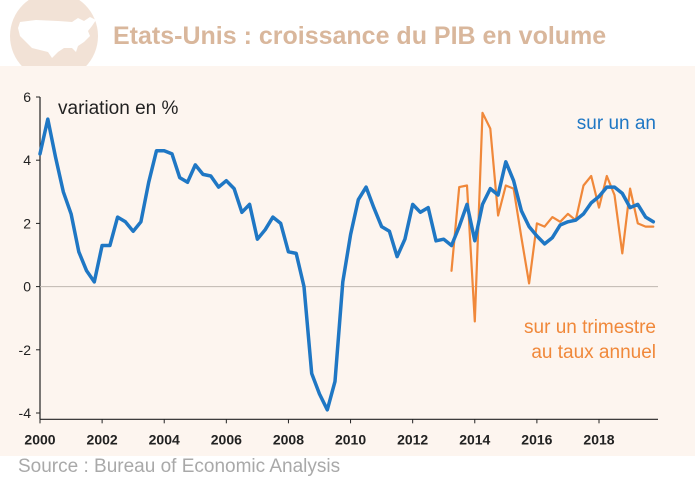 Image resolution: width=695 pixels, height=483 pixels. What do you see at coordinates (118, 108) in the screenshot?
I see `y-axis-label: variation en %` at bounding box center [118, 108].